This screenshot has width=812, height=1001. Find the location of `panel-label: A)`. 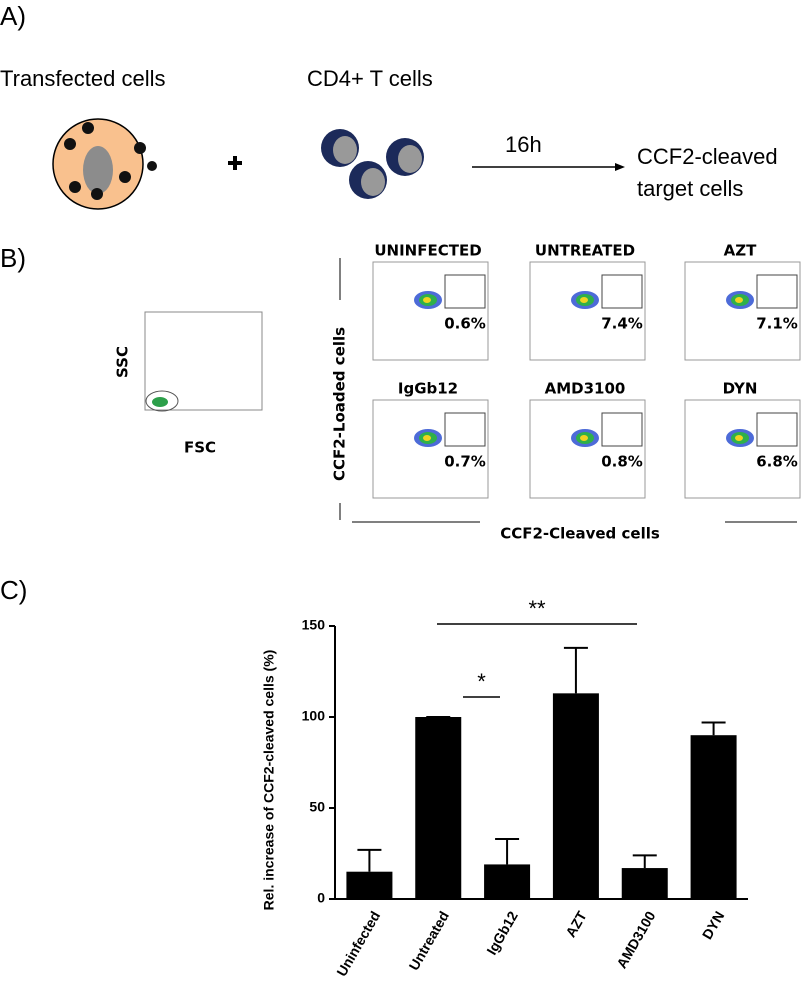

panel-label: A) is located at coordinates (13, 16).